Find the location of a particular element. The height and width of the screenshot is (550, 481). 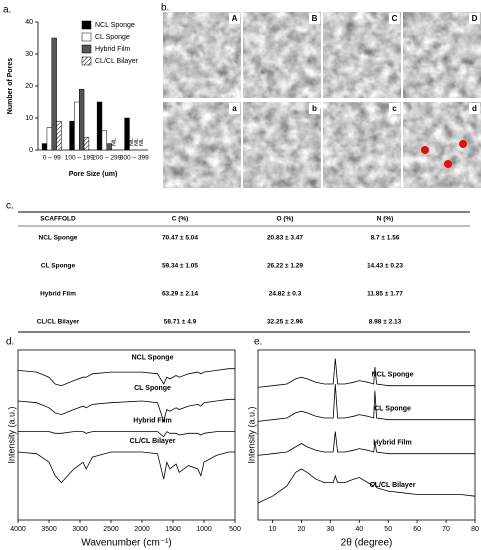

x-tick-label: 1500 is located at coordinates (173, 529).